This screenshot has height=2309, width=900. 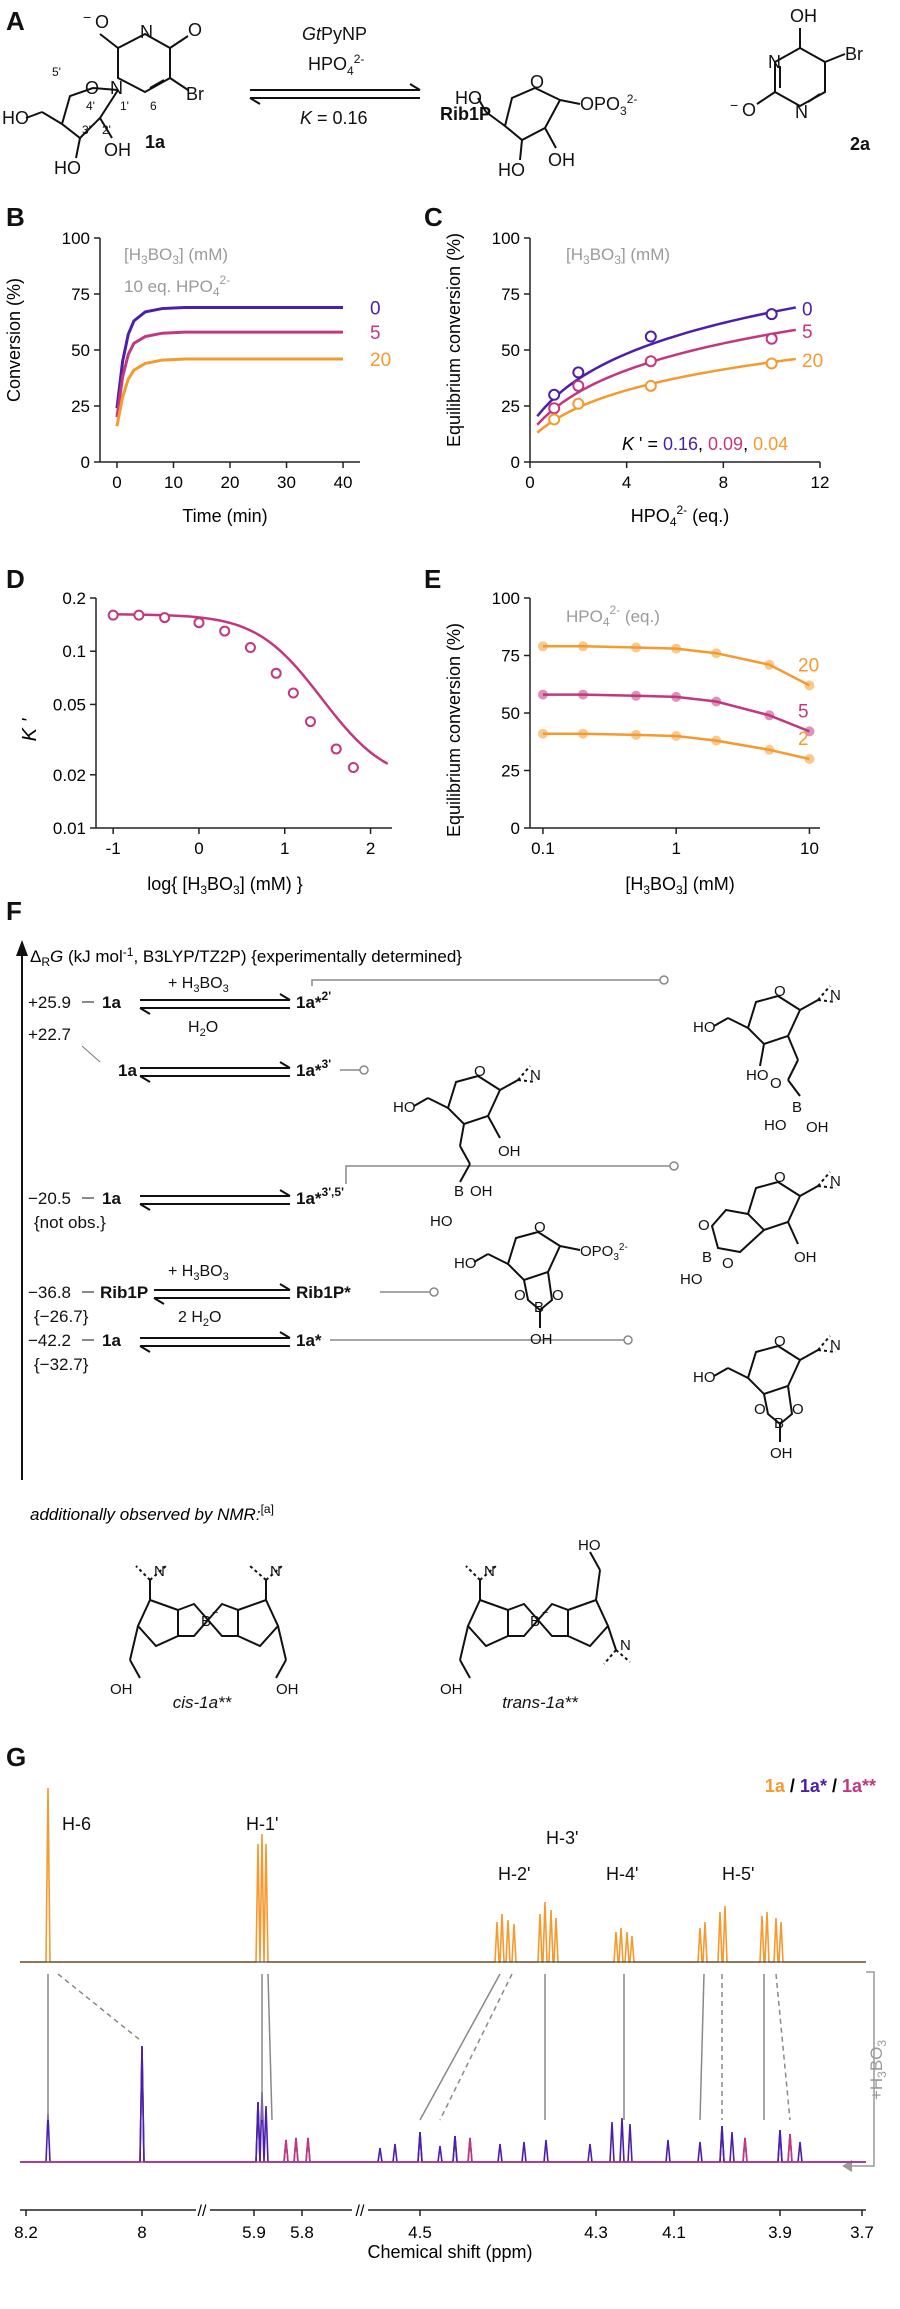 What do you see at coordinates (26, 2232) in the screenshot?
I see `x-tick-label: 8.2` at bounding box center [26, 2232].